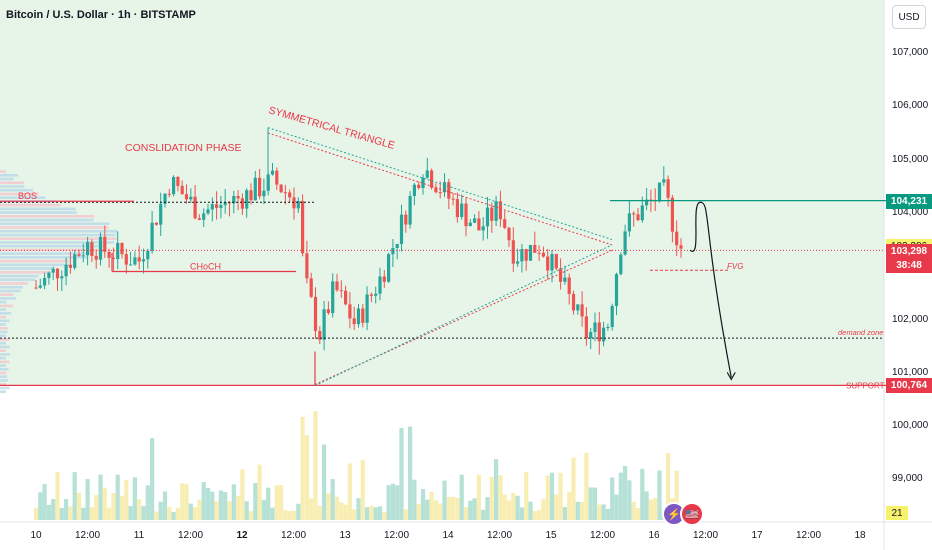 This screenshot has width=932, height=550. What do you see at coordinates (735, 266) in the screenshot?
I see `fvg-label: FVG` at bounding box center [735, 266].